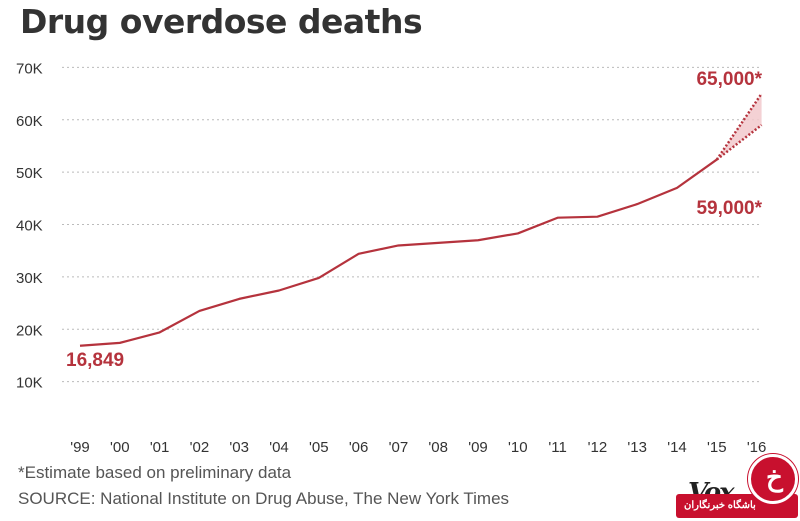 This screenshot has width=800, height=521. Describe the element at coordinates (757, 447) in the screenshot. I see `x-tick-label: '16` at that location.